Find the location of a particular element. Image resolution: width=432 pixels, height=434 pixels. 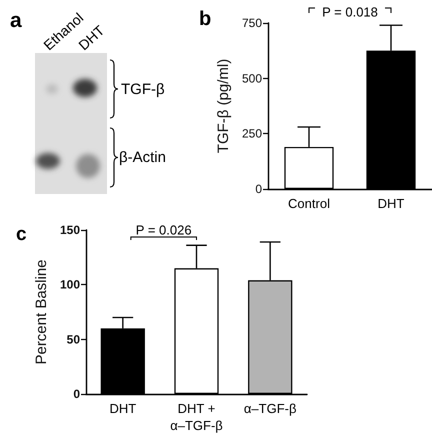

x-tick-label: Control is located at coordinates (309, 203).